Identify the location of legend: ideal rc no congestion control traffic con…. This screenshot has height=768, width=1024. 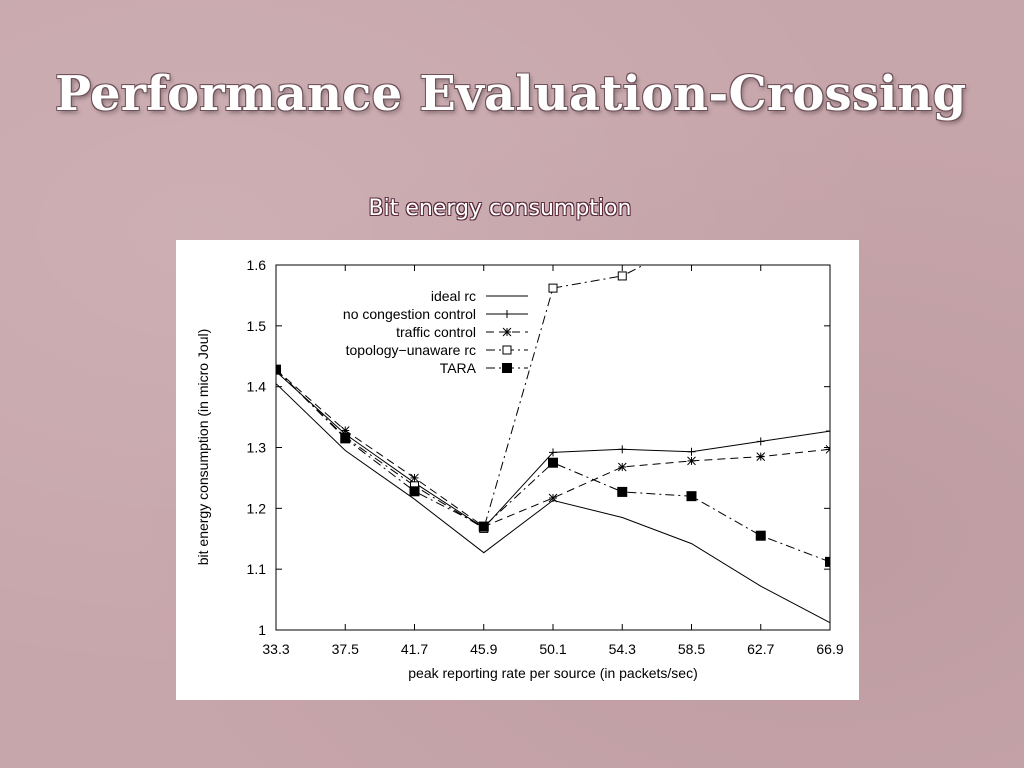
(435, 332).